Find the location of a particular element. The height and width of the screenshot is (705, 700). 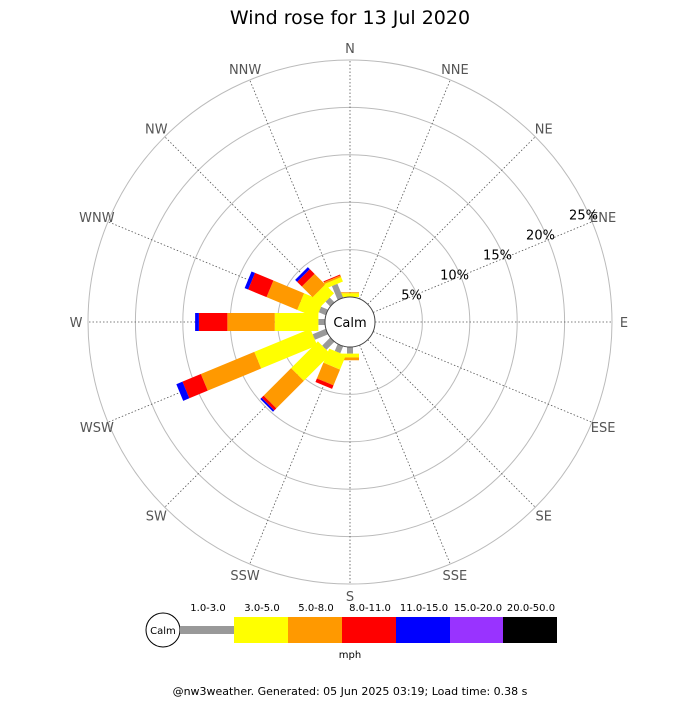

bars-layer is located at coordinates (267, 339).